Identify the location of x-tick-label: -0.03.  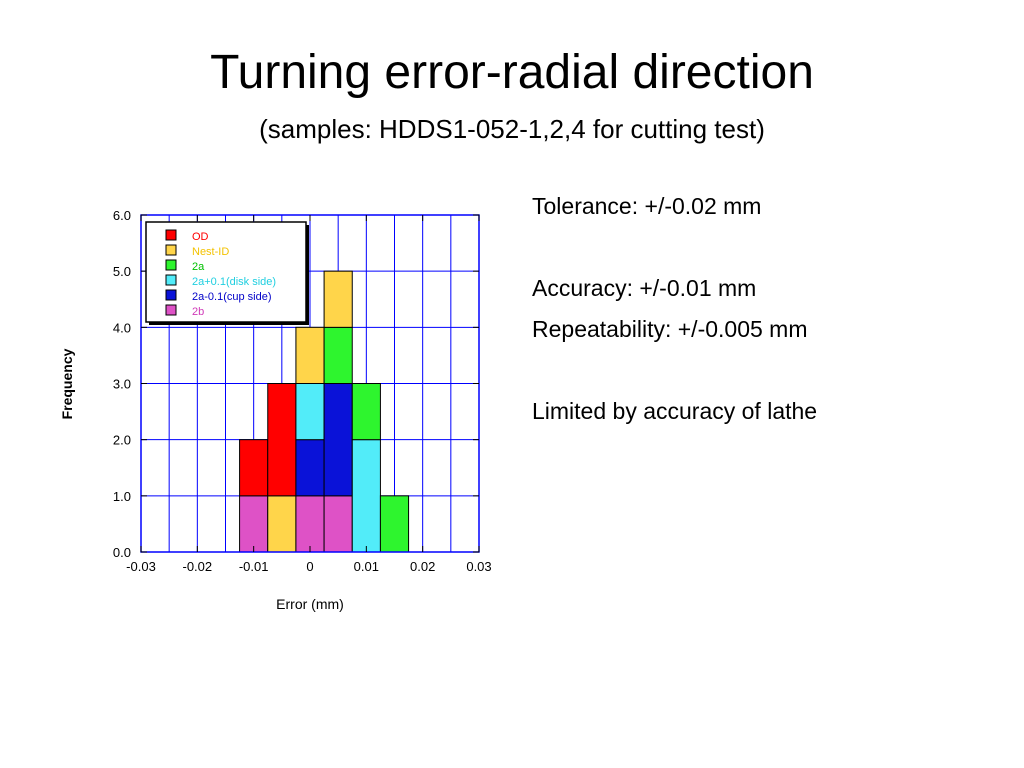
(141, 566).